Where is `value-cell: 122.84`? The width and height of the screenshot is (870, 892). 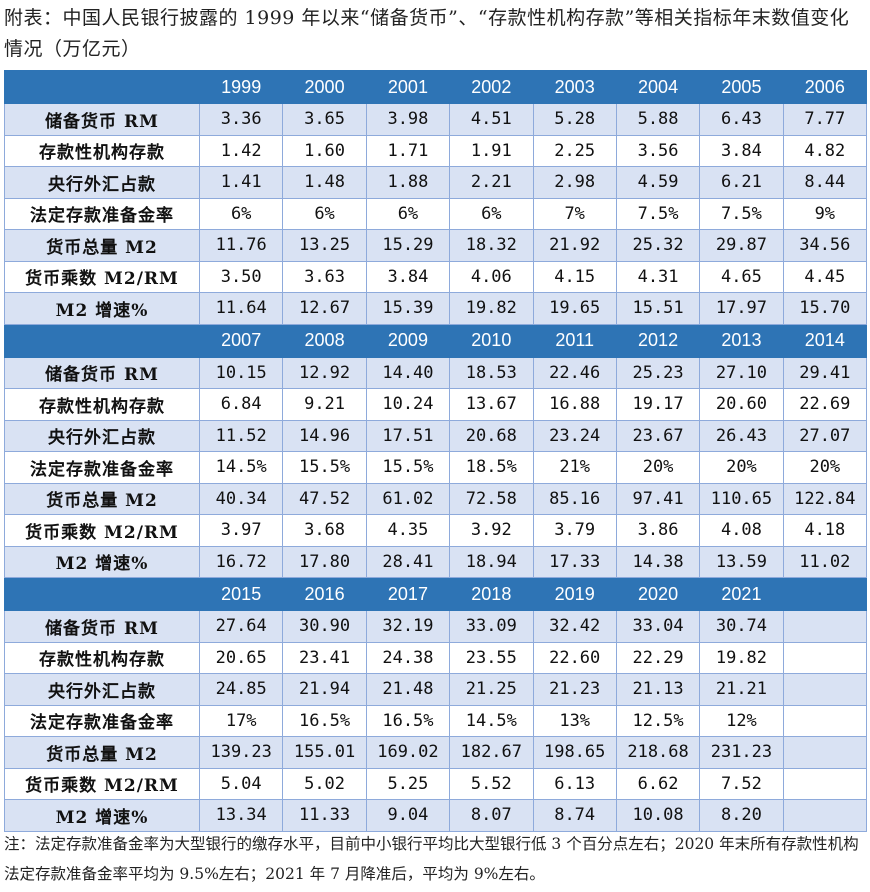
value-cell: 122.84 is located at coordinates (825, 498).